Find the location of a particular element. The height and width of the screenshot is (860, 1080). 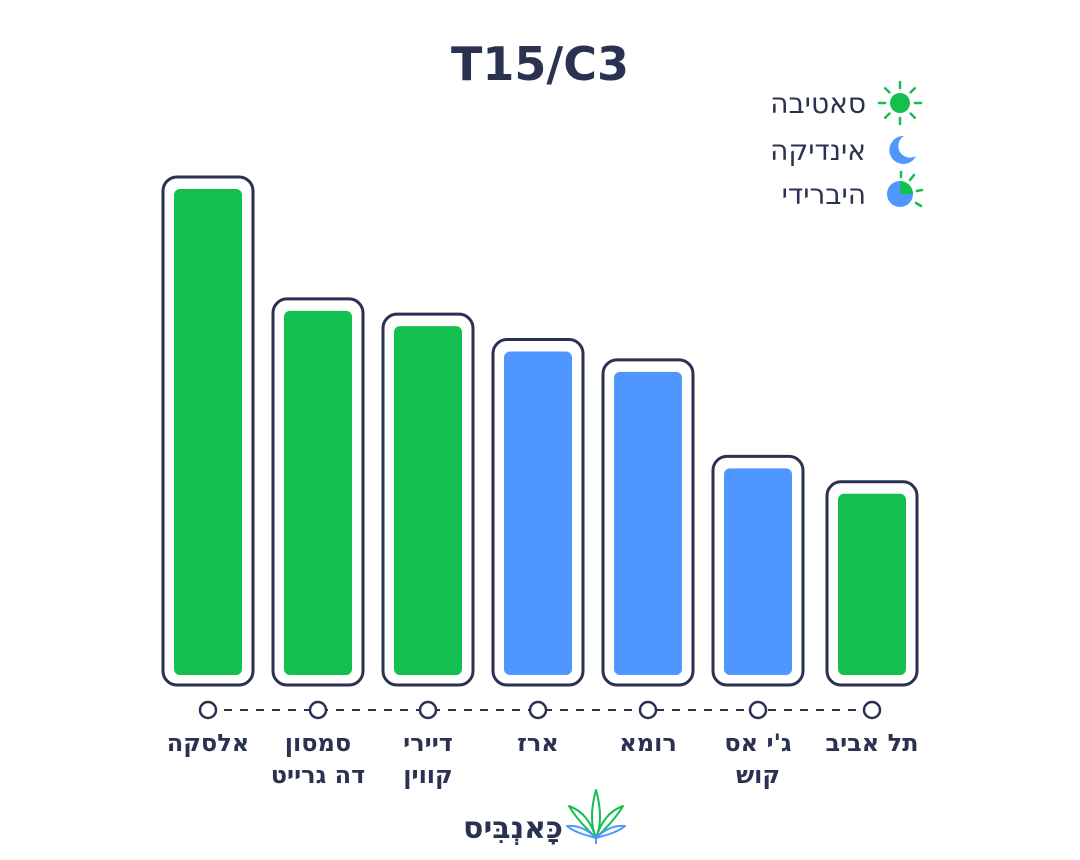

cannabis-leaf-icon is located at coordinates (596, 816).